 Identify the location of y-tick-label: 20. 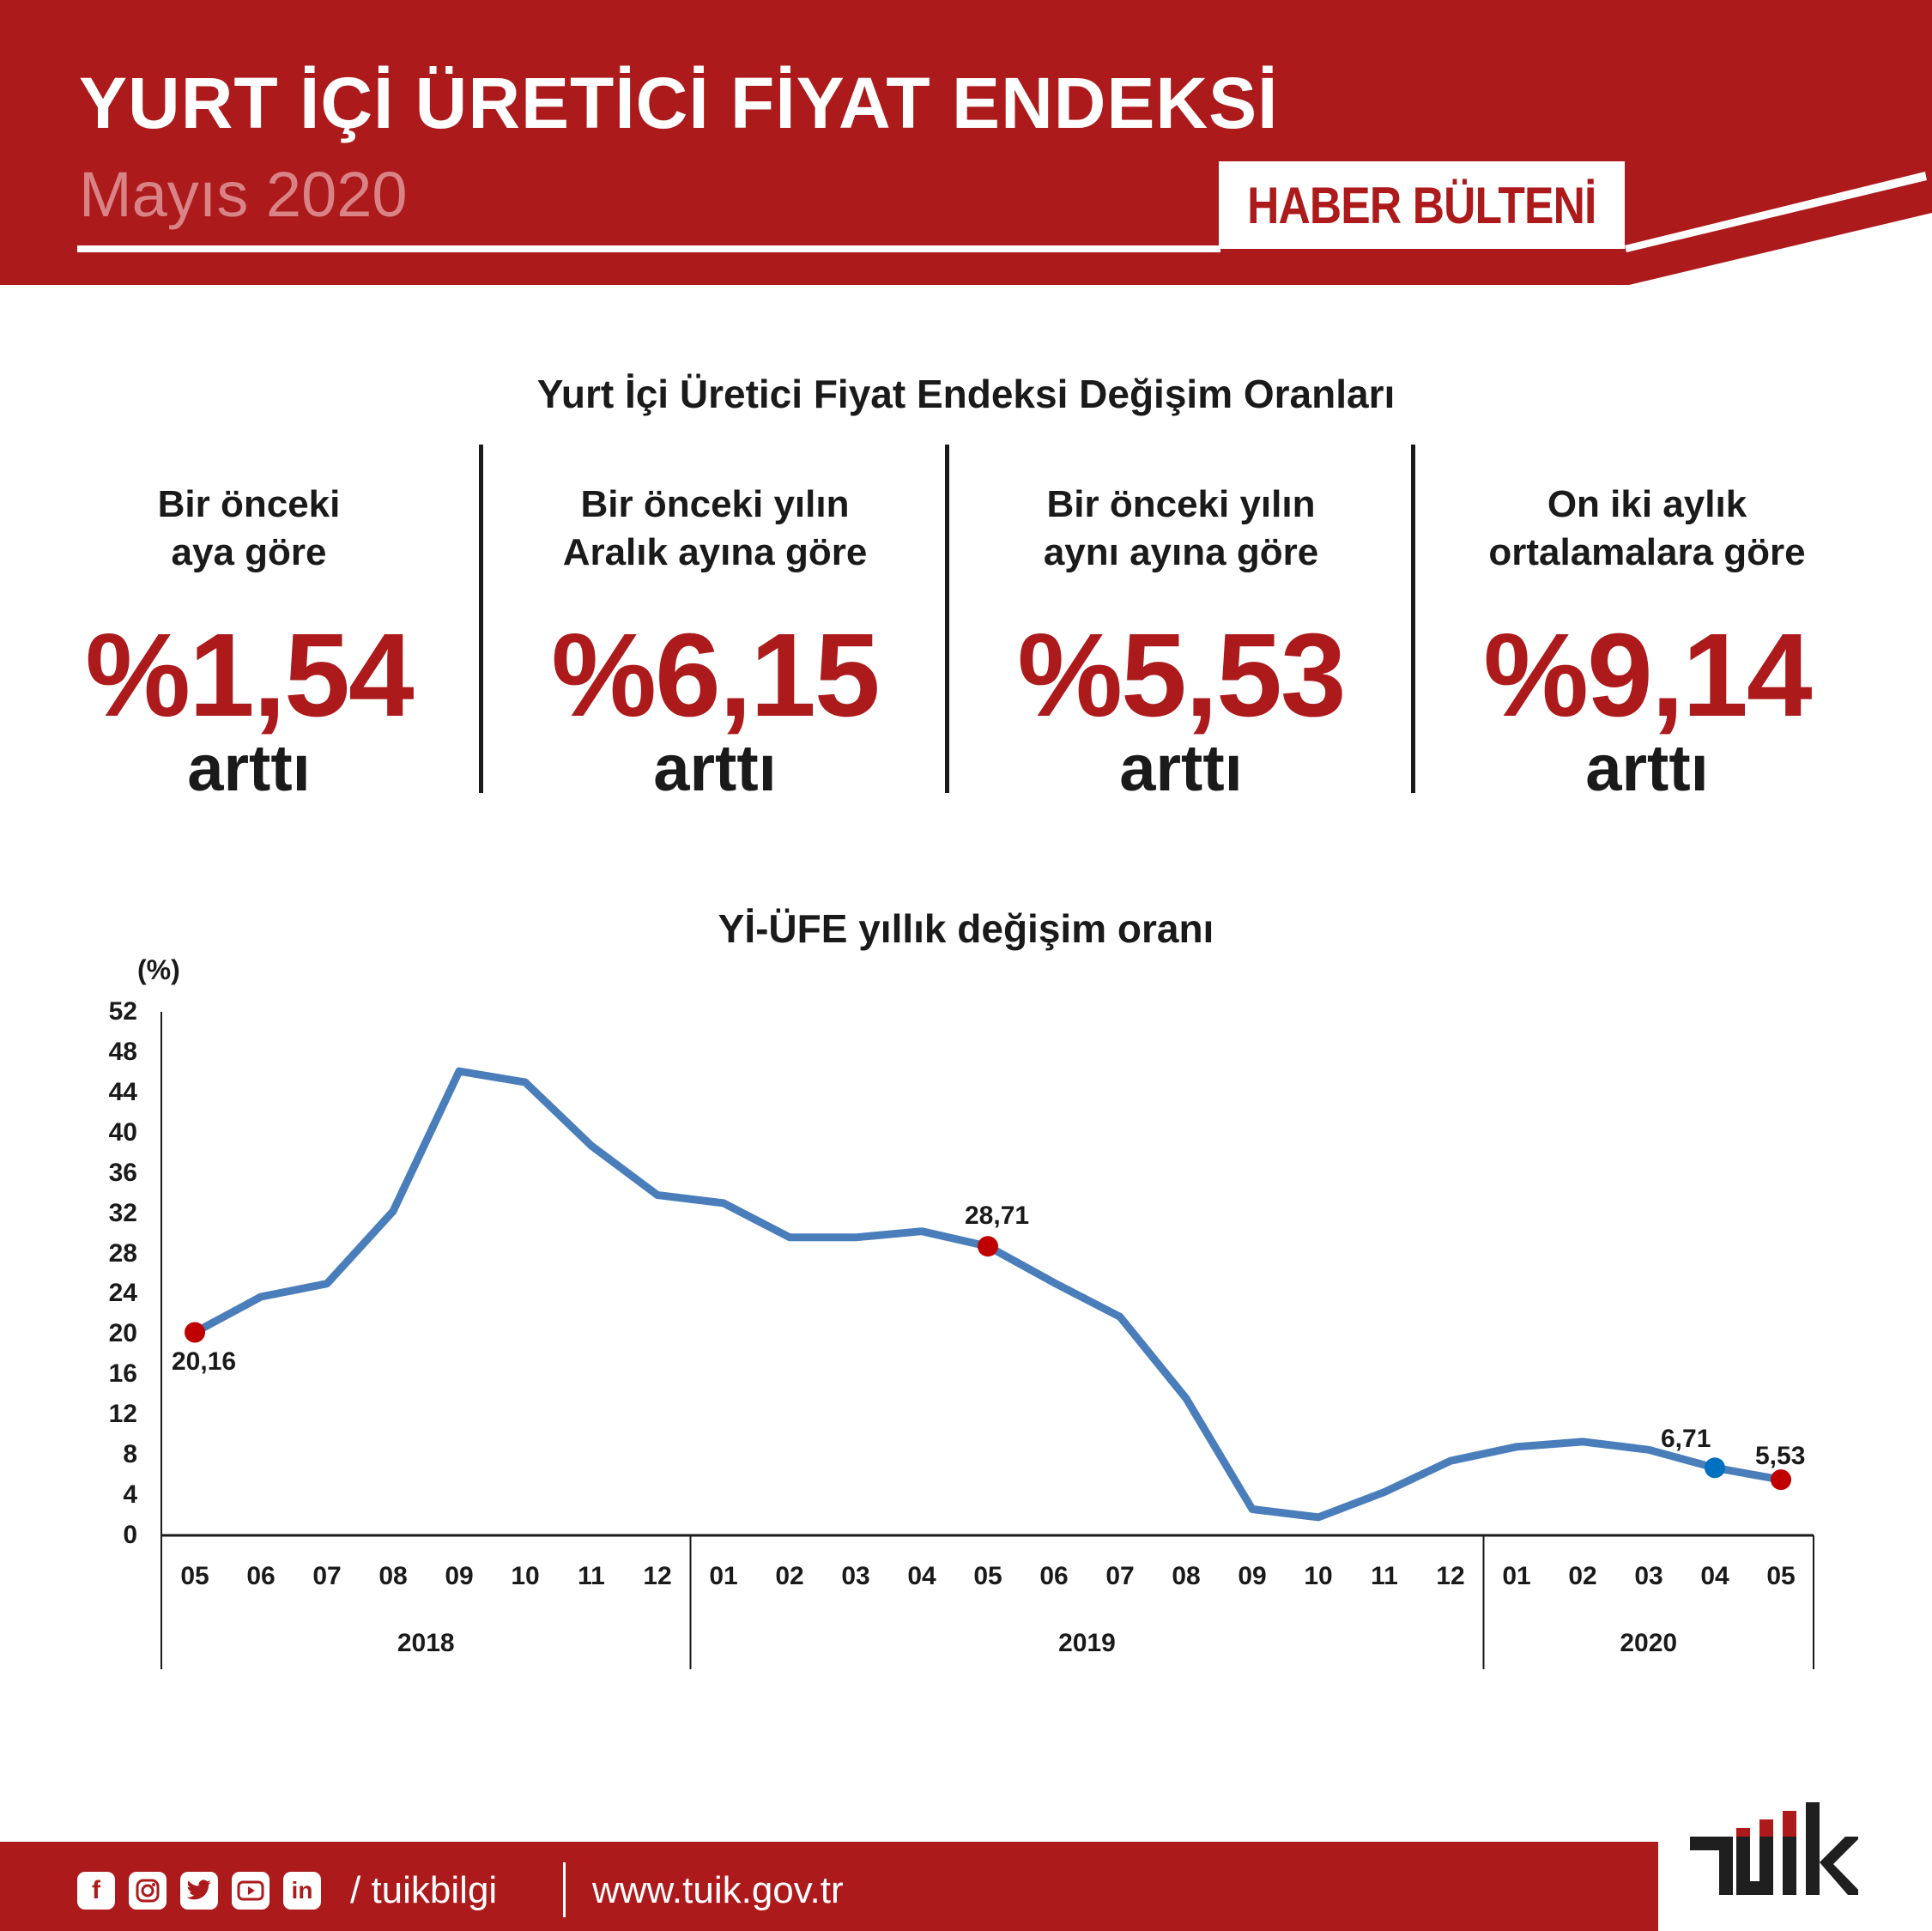
(123, 1333).